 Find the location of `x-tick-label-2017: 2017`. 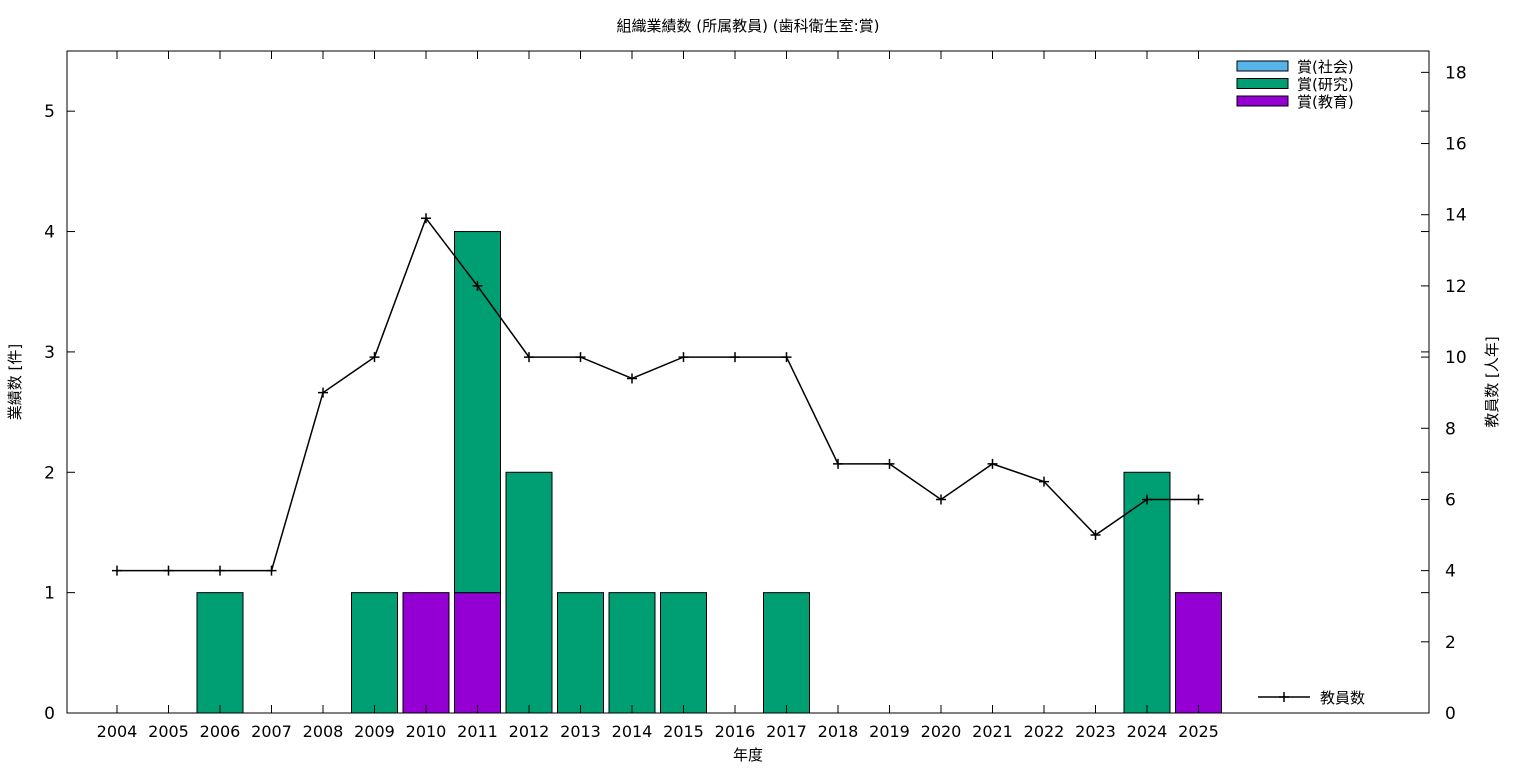

x-tick-label-2017: 2017 is located at coordinates (786, 731).